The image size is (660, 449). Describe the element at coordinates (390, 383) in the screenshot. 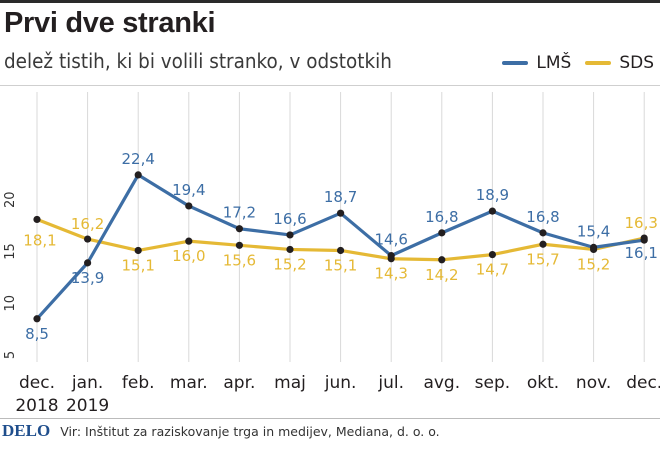

I see `x-tick-label: jul.` at that location.